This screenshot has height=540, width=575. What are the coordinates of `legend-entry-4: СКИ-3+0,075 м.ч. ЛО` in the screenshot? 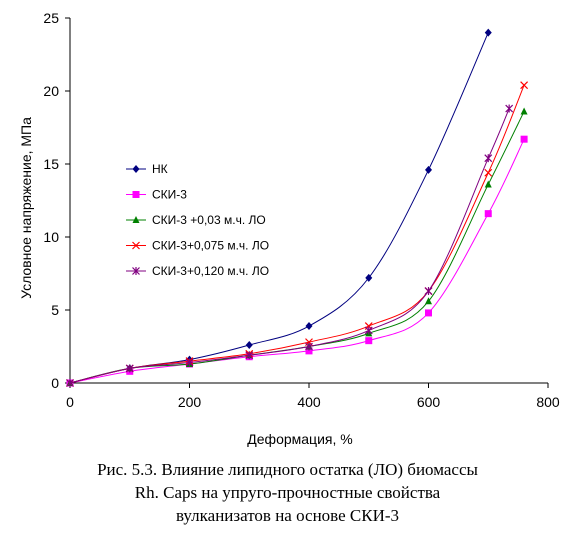 It's located at (197, 246).